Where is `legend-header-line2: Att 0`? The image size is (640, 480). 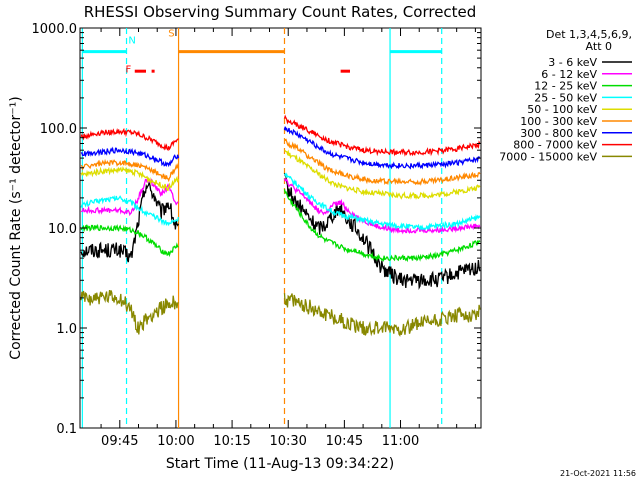
legend-header-line2: Att 0 is located at coordinates (599, 46).